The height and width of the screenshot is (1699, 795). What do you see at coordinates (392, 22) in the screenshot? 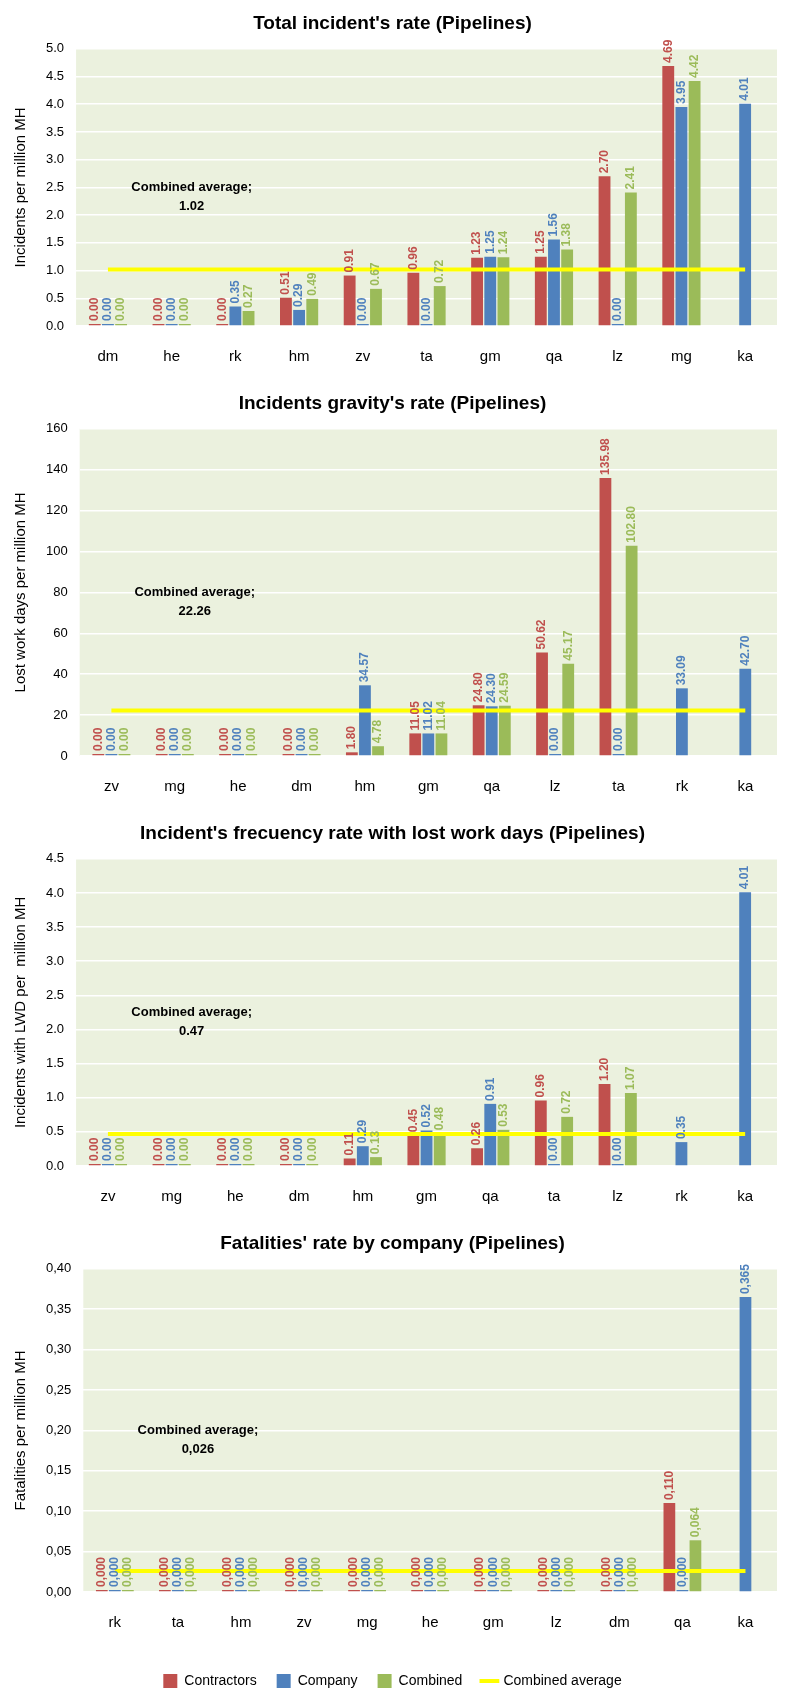
I see `chart-title: Total incident's rate (Pipelines)` at bounding box center [392, 22].